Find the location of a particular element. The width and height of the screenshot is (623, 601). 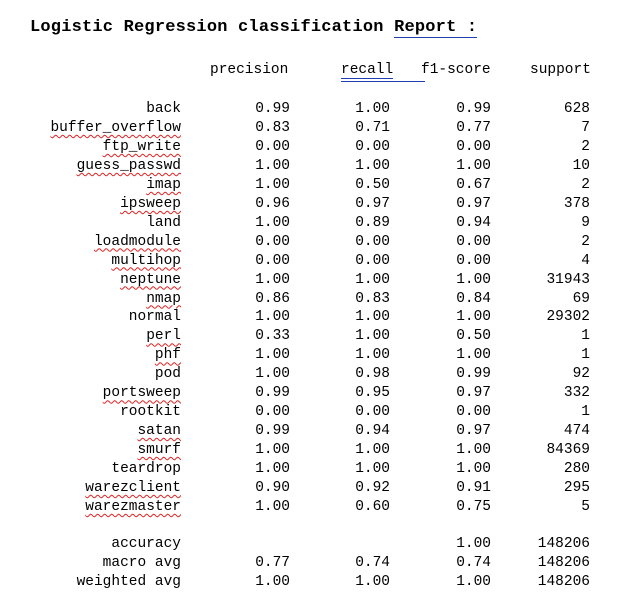

row-label: accuracy is located at coordinates (146, 544).